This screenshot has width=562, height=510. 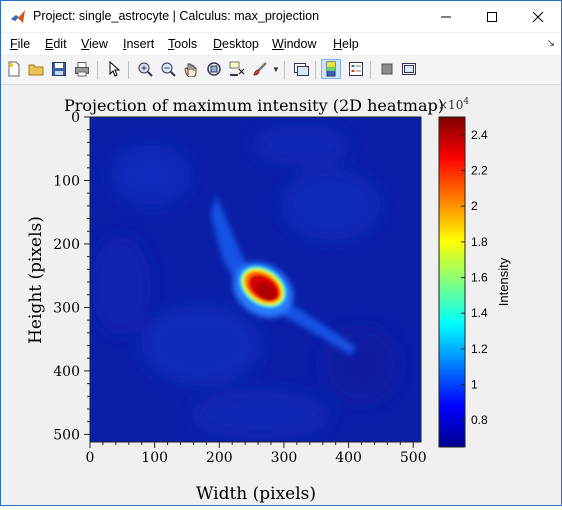 I want to click on menu-edit: Edit, so click(x=56, y=44).